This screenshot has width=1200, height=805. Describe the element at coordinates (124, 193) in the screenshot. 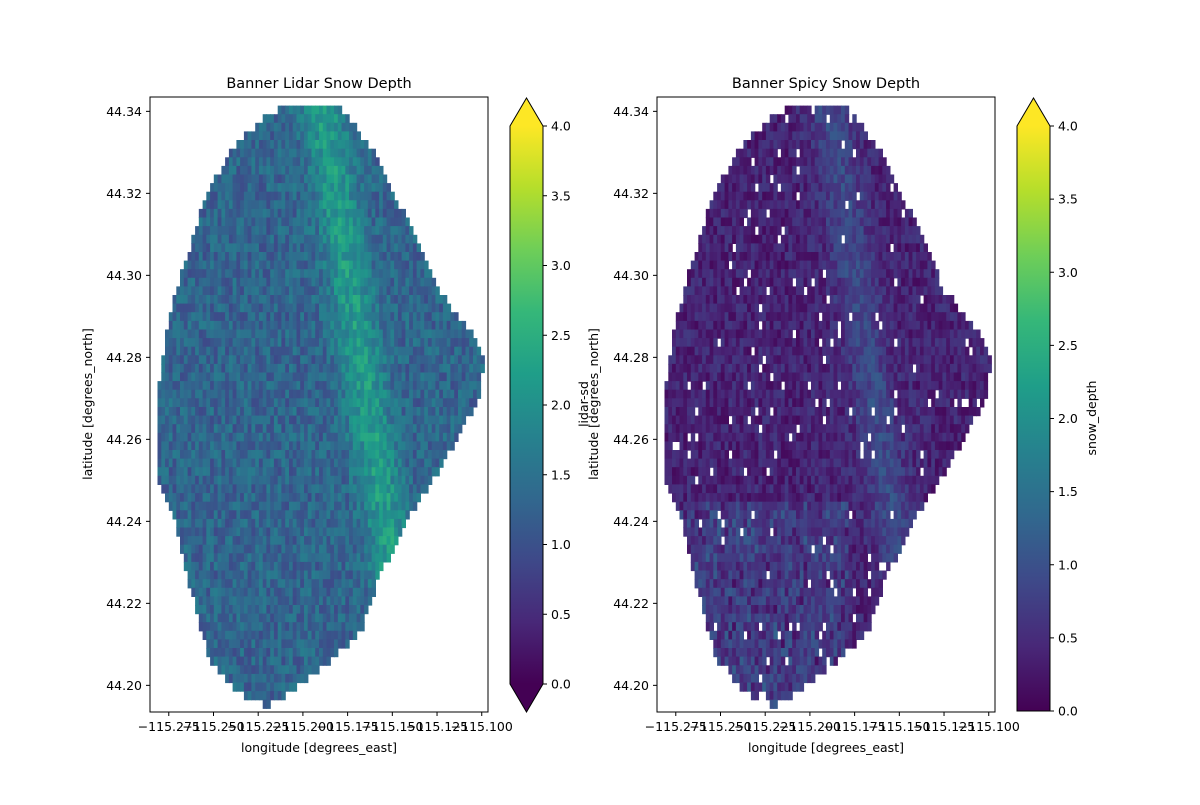

I see `y-tick-label: 44.32` at that location.